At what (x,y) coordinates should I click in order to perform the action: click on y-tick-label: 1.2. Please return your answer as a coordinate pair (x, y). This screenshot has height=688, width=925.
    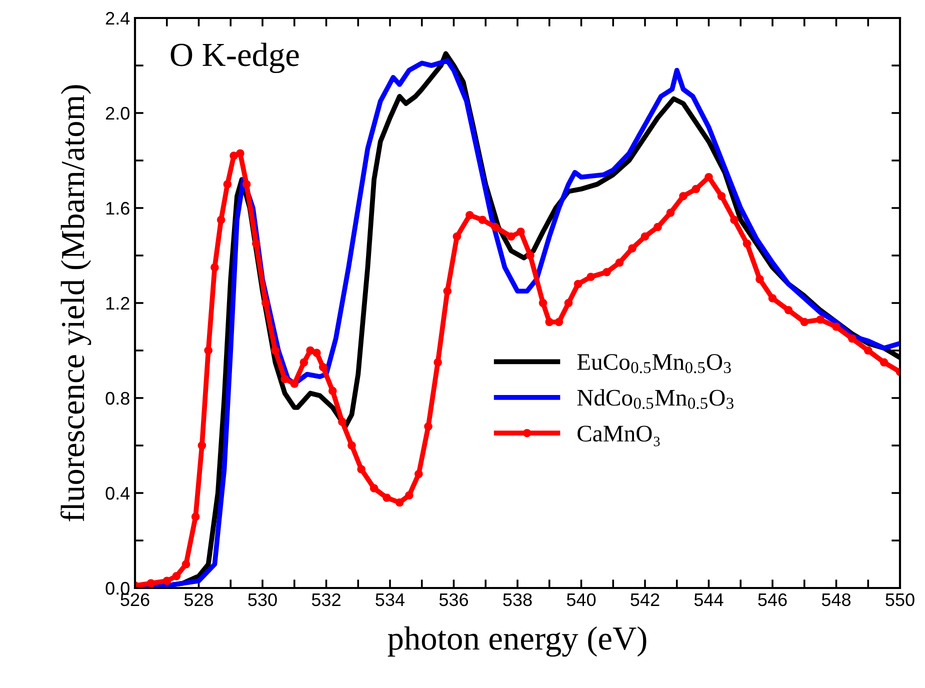
    Looking at the image, I should click on (118, 303).